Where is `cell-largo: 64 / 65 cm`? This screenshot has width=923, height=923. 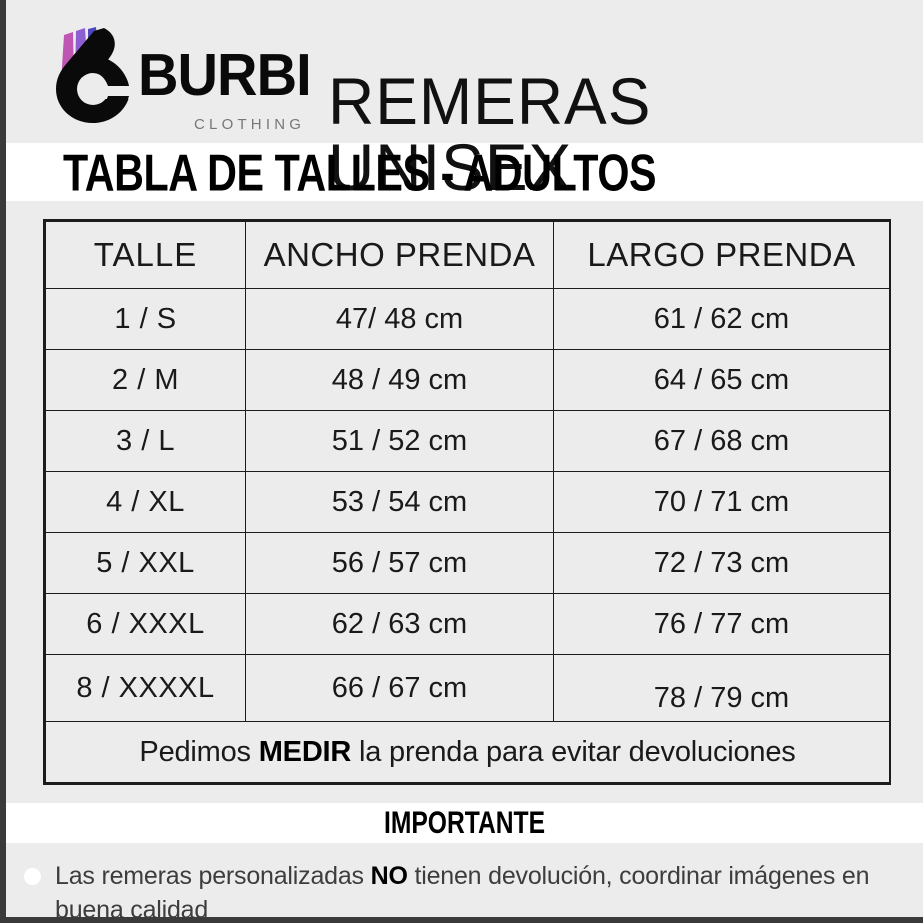
cell-largo: 64 / 65 cm is located at coordinates (721, 380).